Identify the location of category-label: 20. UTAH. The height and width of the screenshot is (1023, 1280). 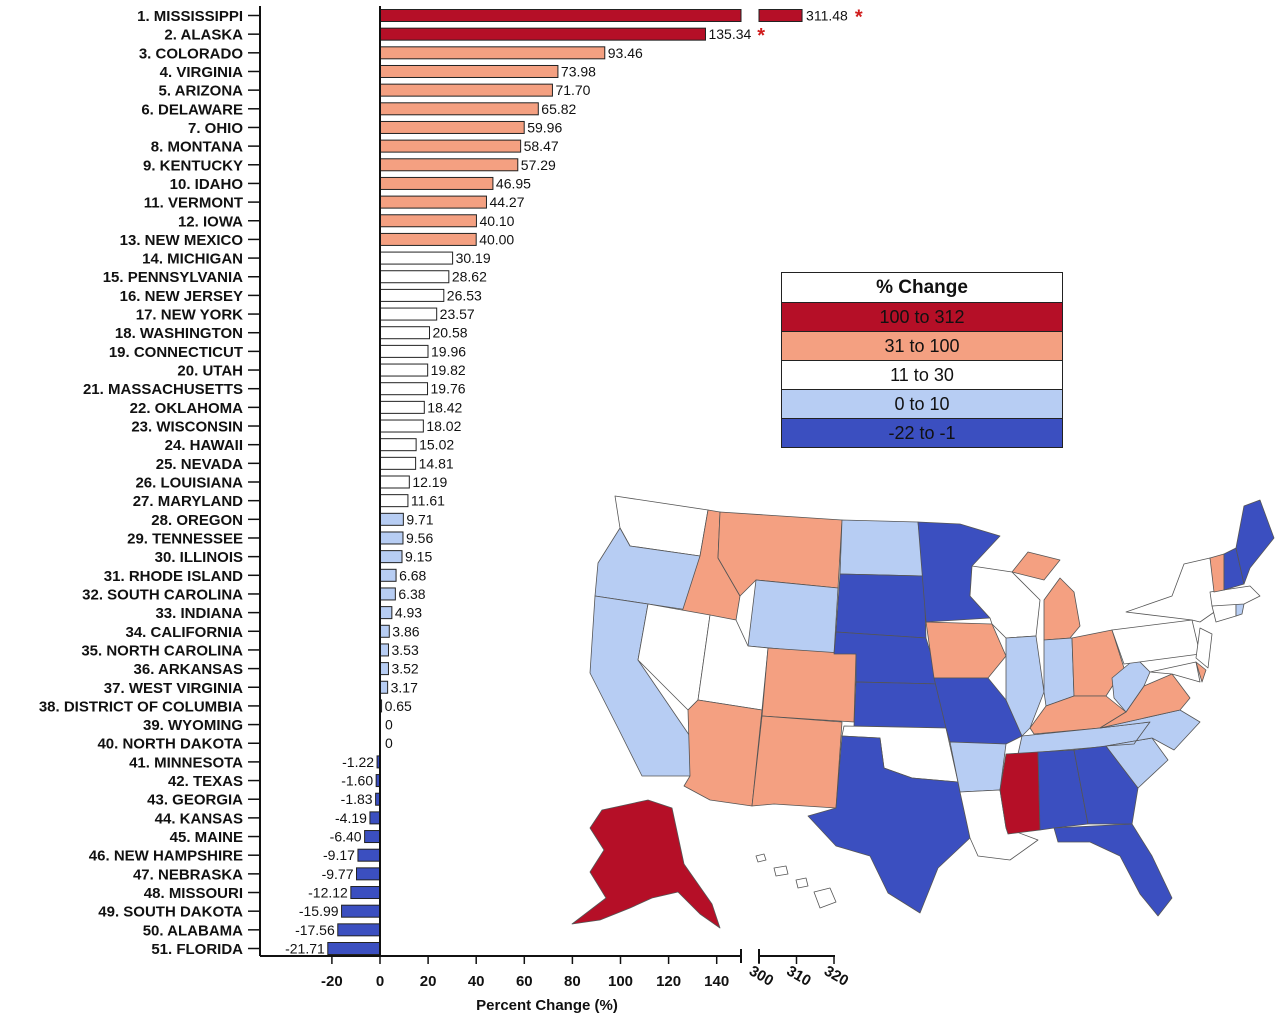
(210, 371).